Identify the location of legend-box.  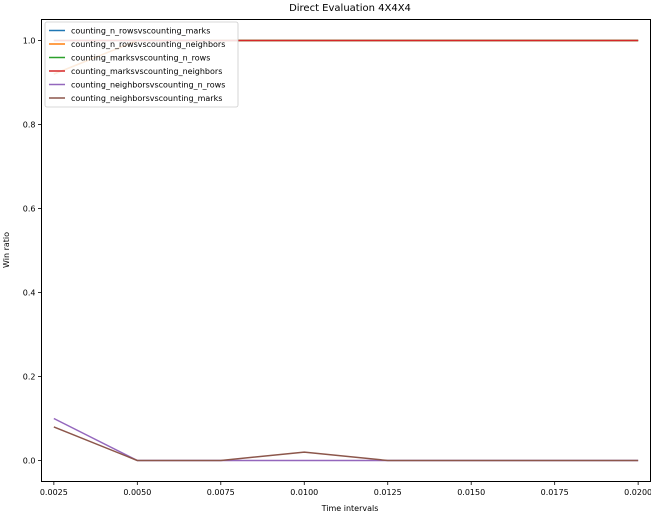
(141, 64).